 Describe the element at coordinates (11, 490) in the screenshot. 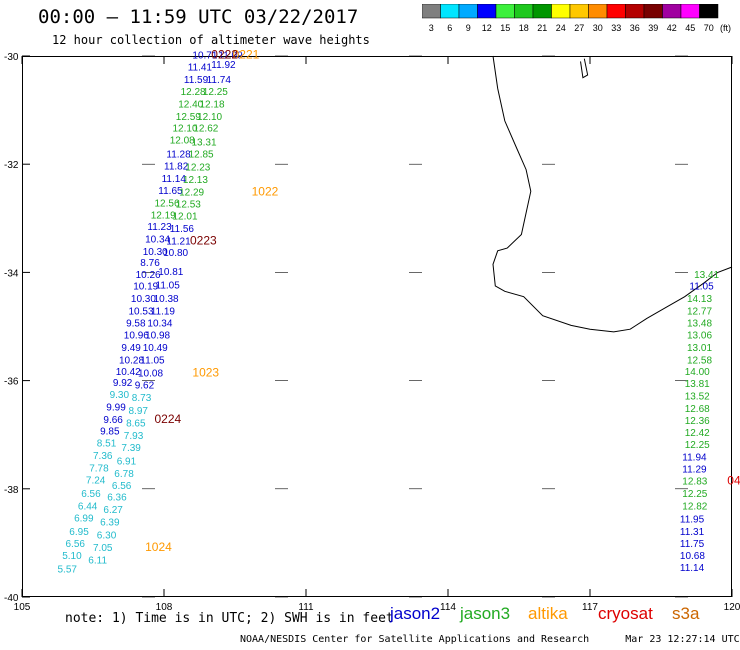

I see `lat-label: -38` at that location.